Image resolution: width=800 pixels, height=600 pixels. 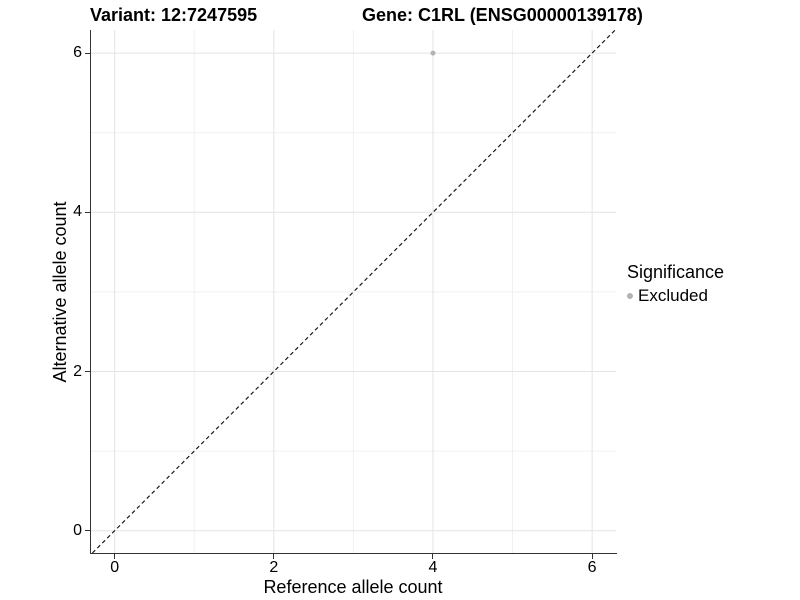 What do you see at coordinates (115, 567) in the screenshot?
I see `x-tick-label: 0` at bounding box center [115, 567].